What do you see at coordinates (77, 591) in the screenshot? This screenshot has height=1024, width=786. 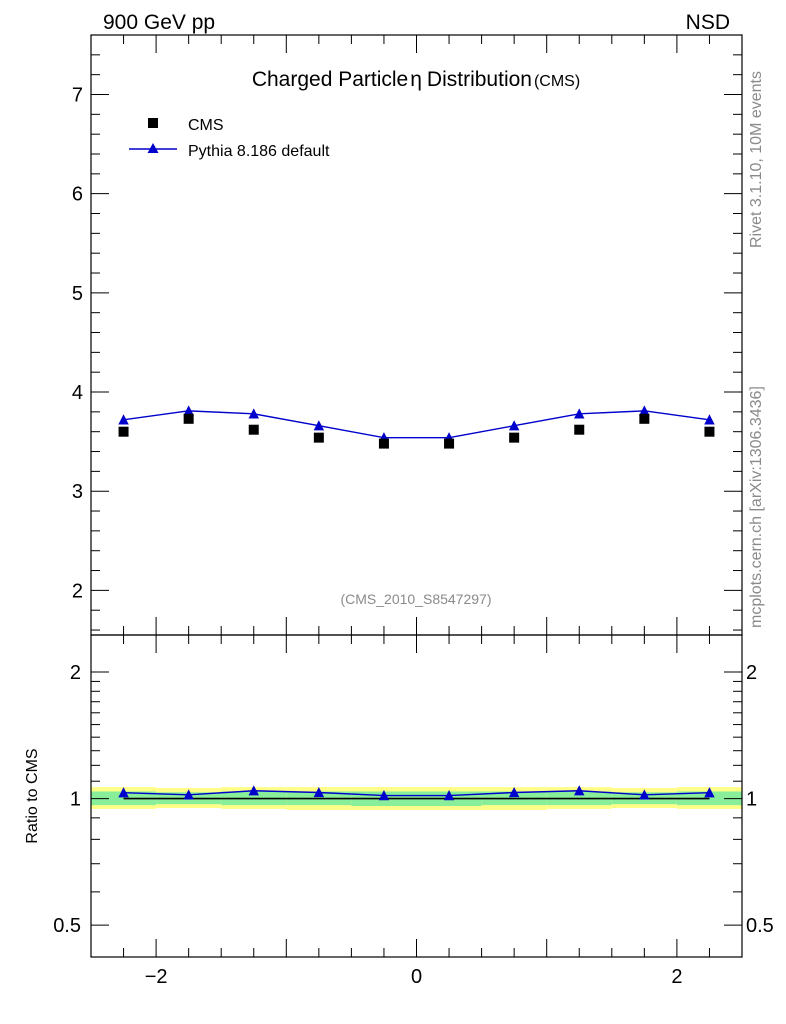 I see `y-tick-label: 2` at bounding box center [77, 591].